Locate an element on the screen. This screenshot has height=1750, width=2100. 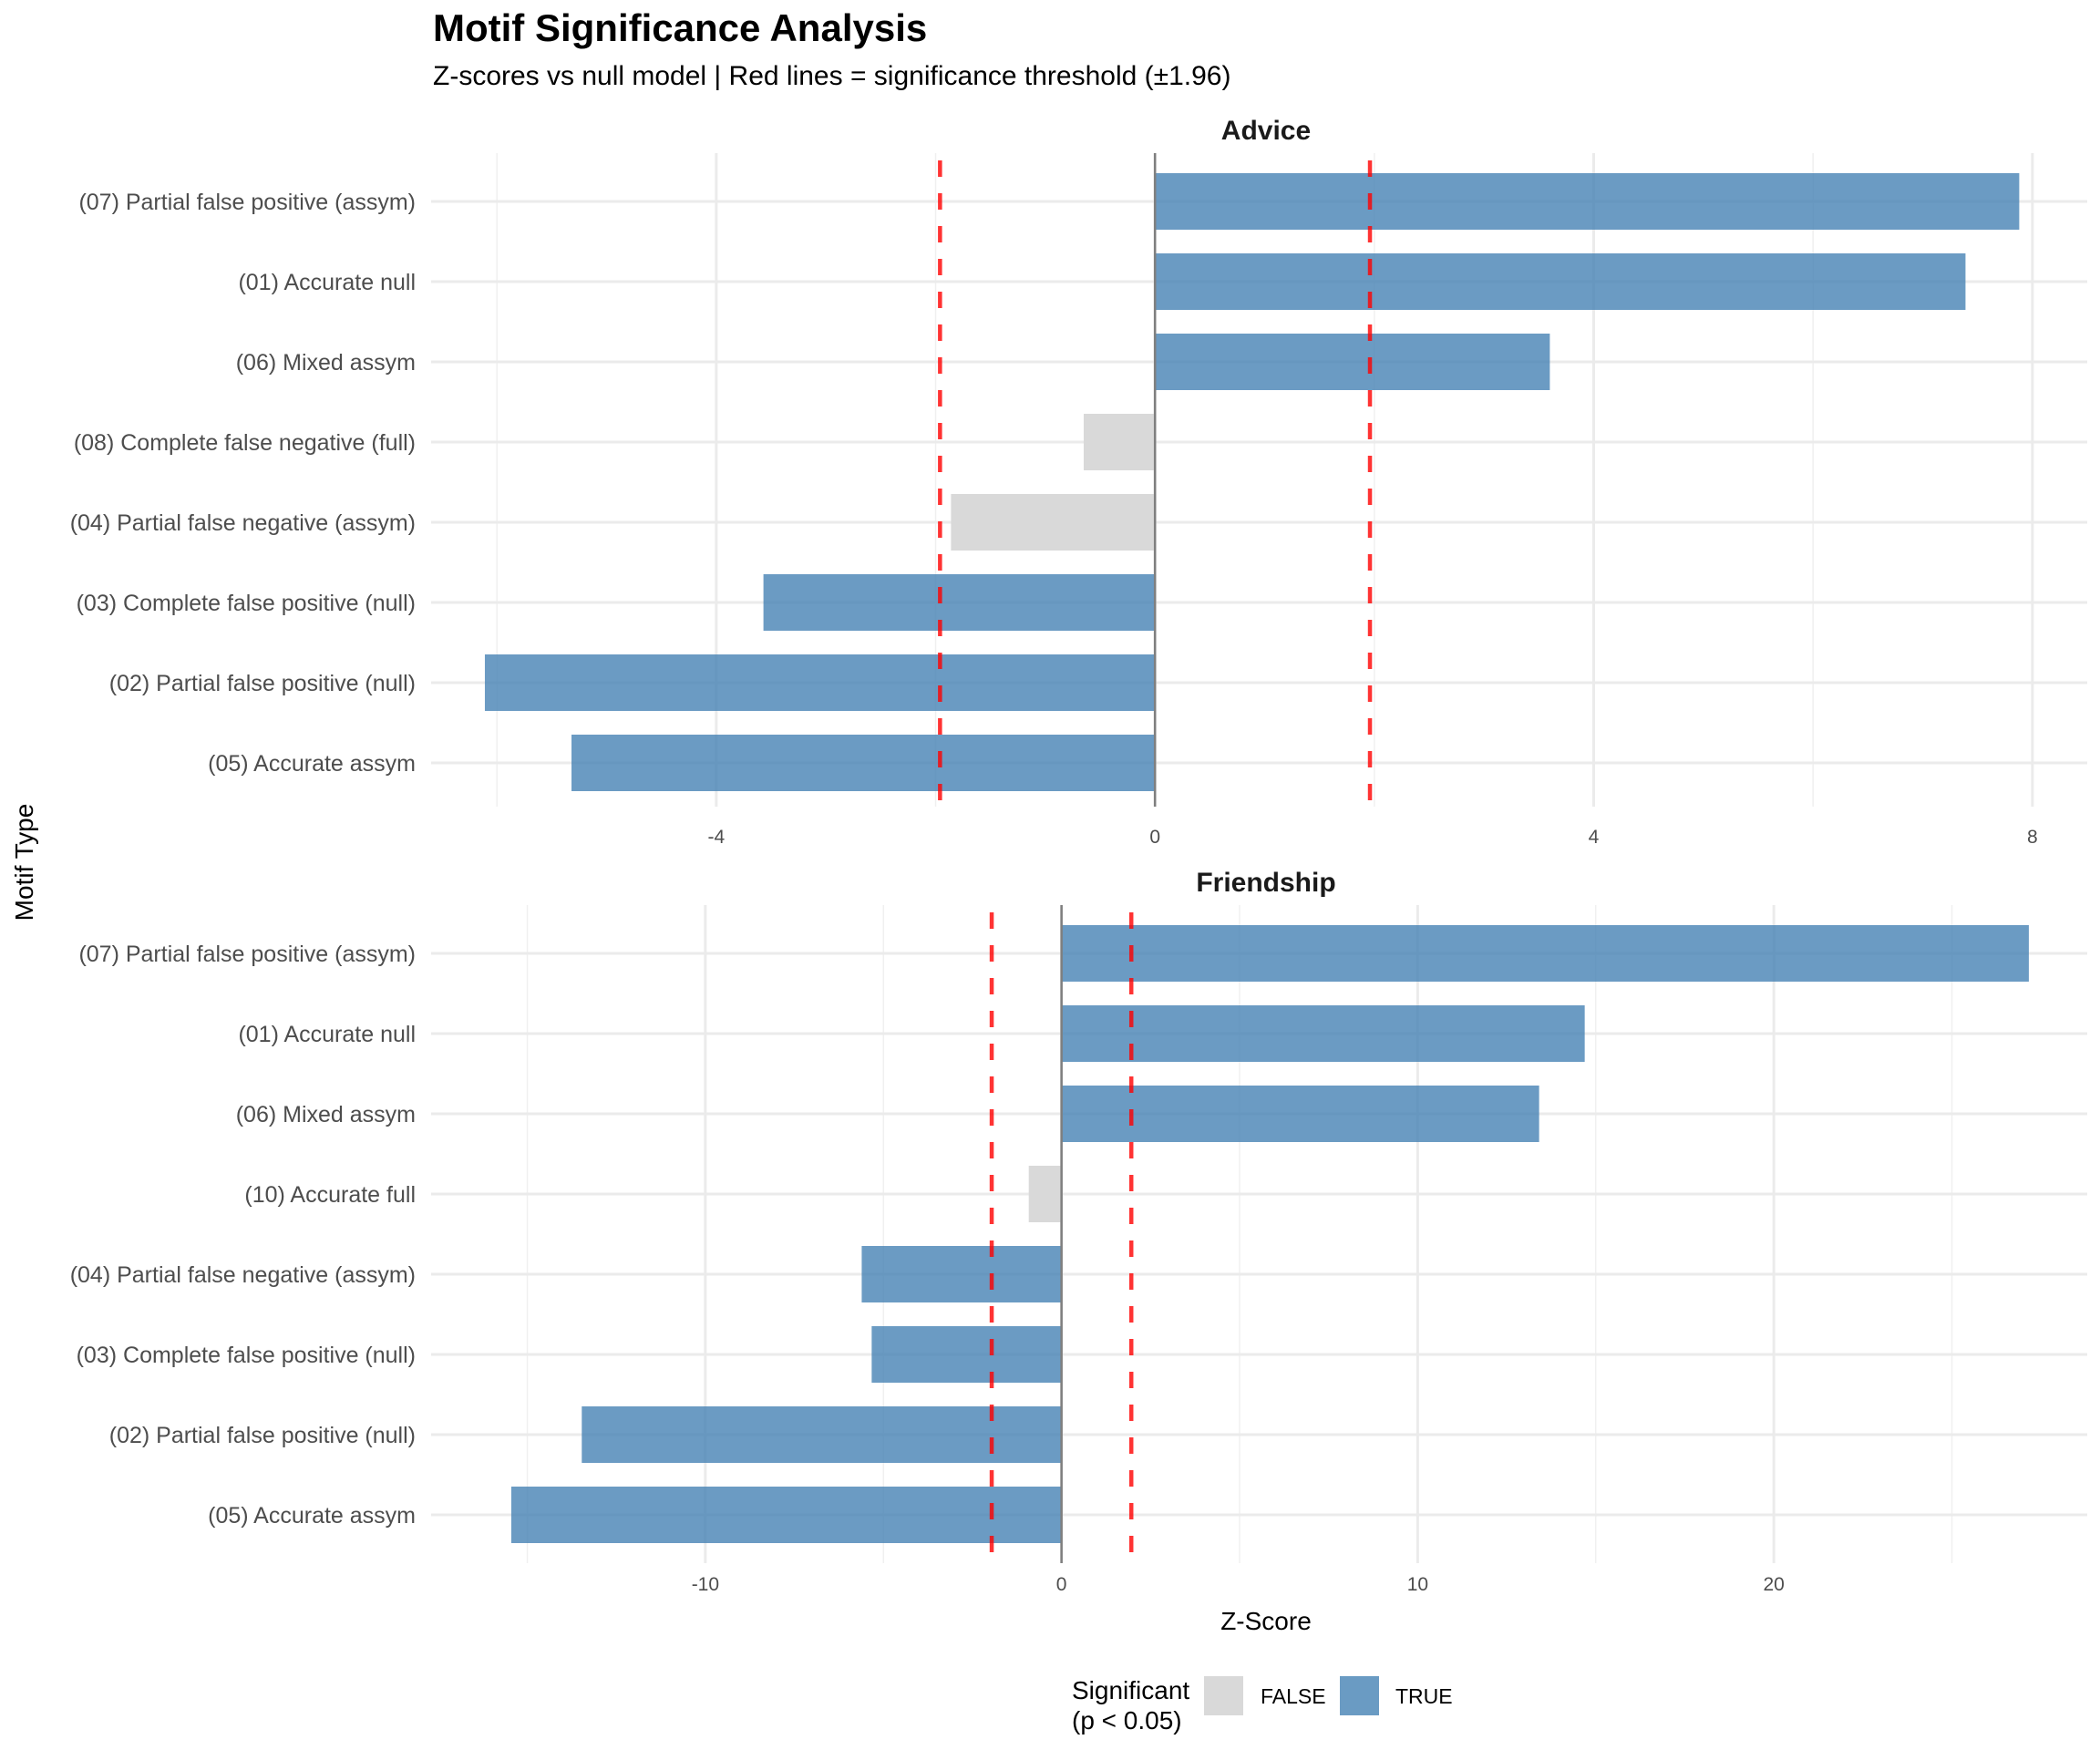
x-tick-label: 4 is located at coordinates (1595, 838).